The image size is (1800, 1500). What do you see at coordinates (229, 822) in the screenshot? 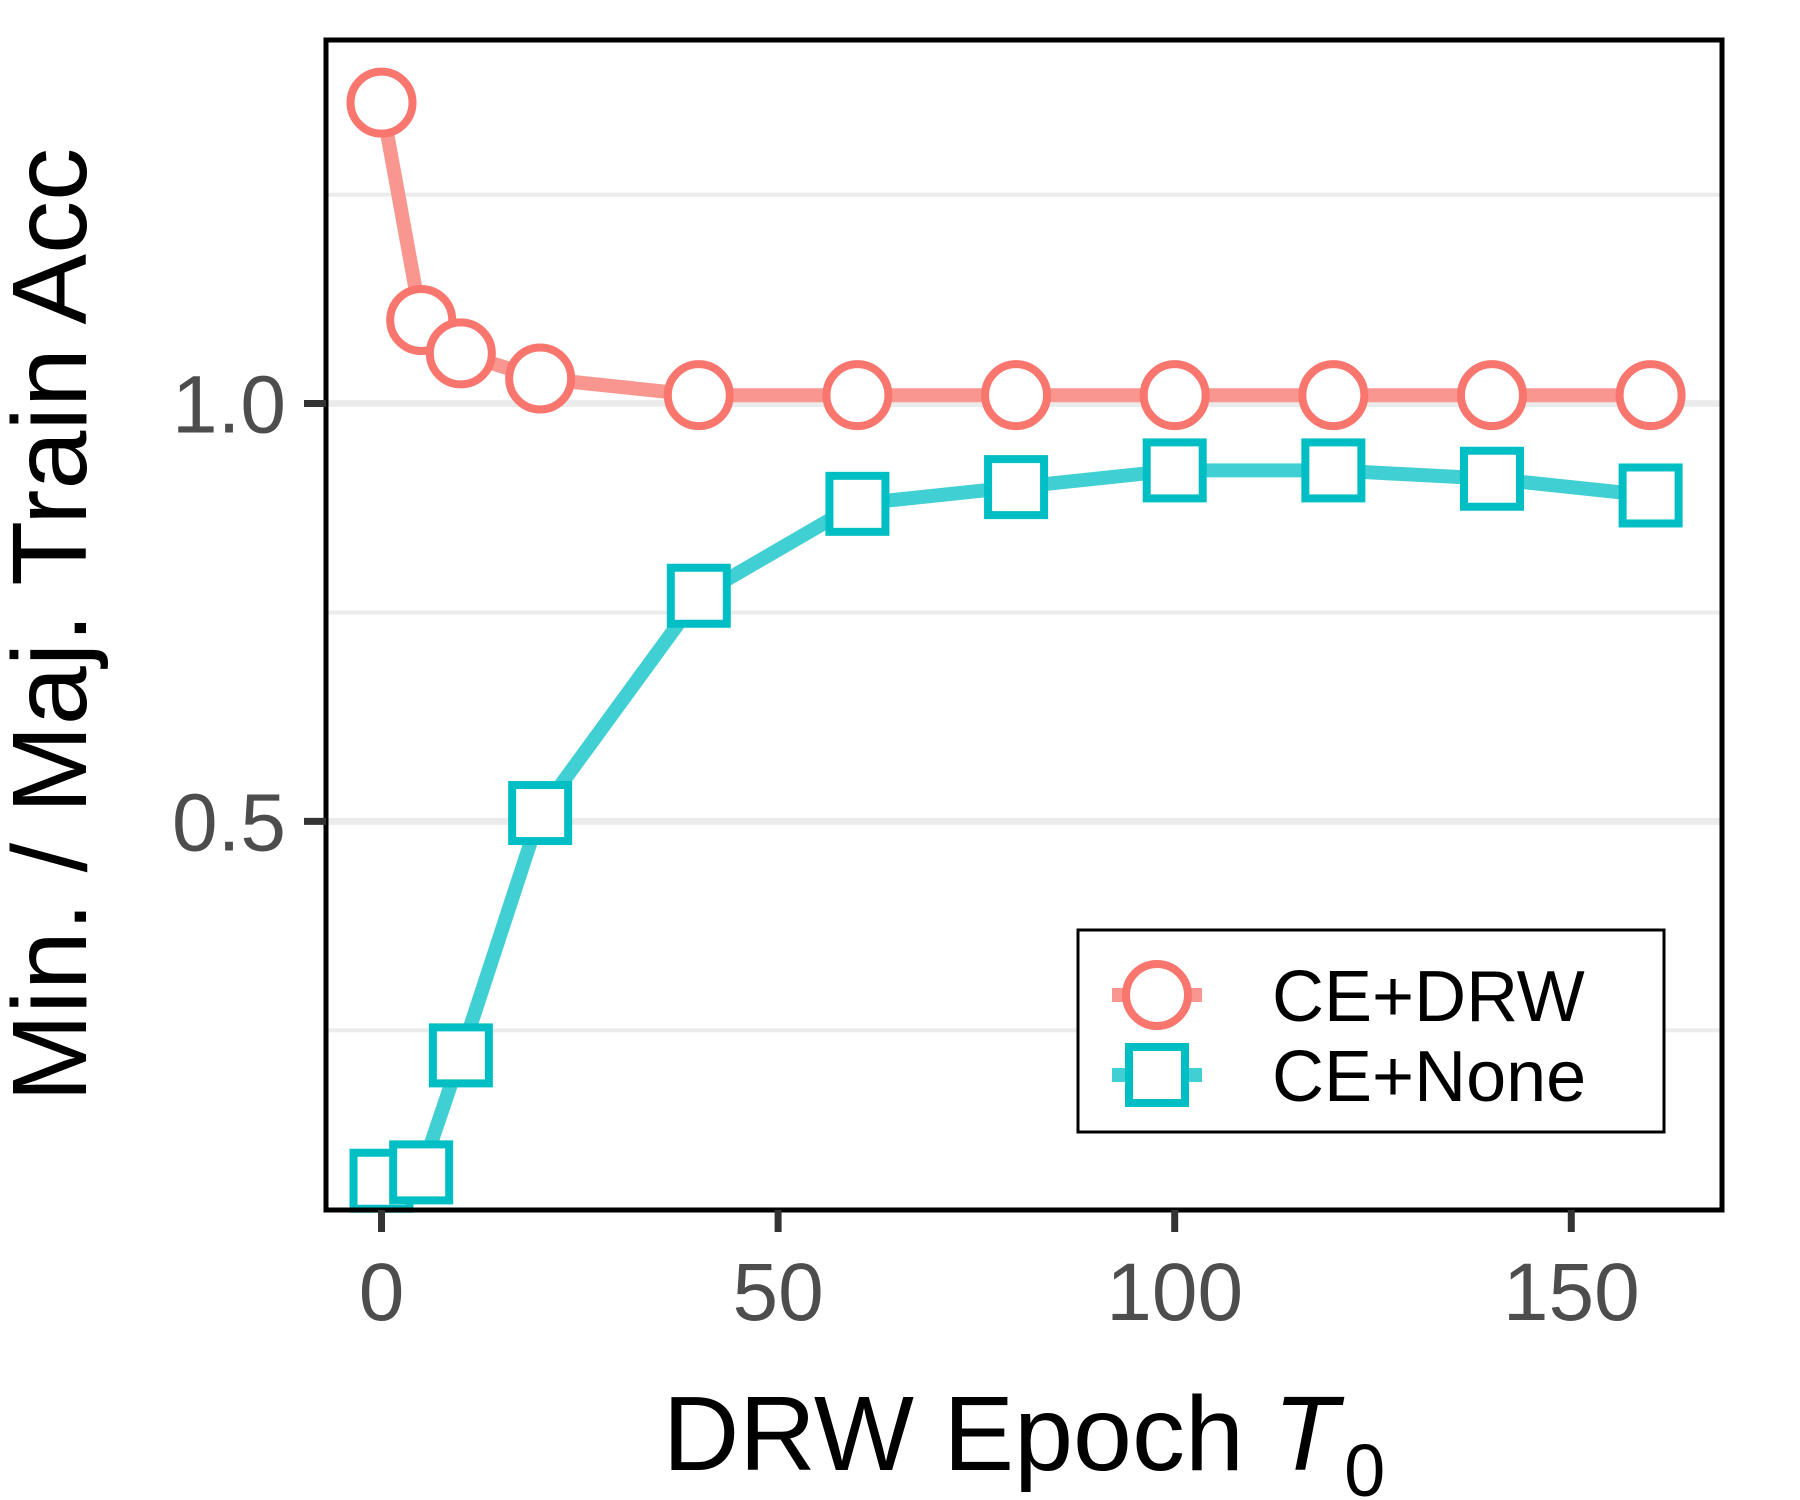
I see `y-tick-label: 0.5` at bounding box center [229, 822].